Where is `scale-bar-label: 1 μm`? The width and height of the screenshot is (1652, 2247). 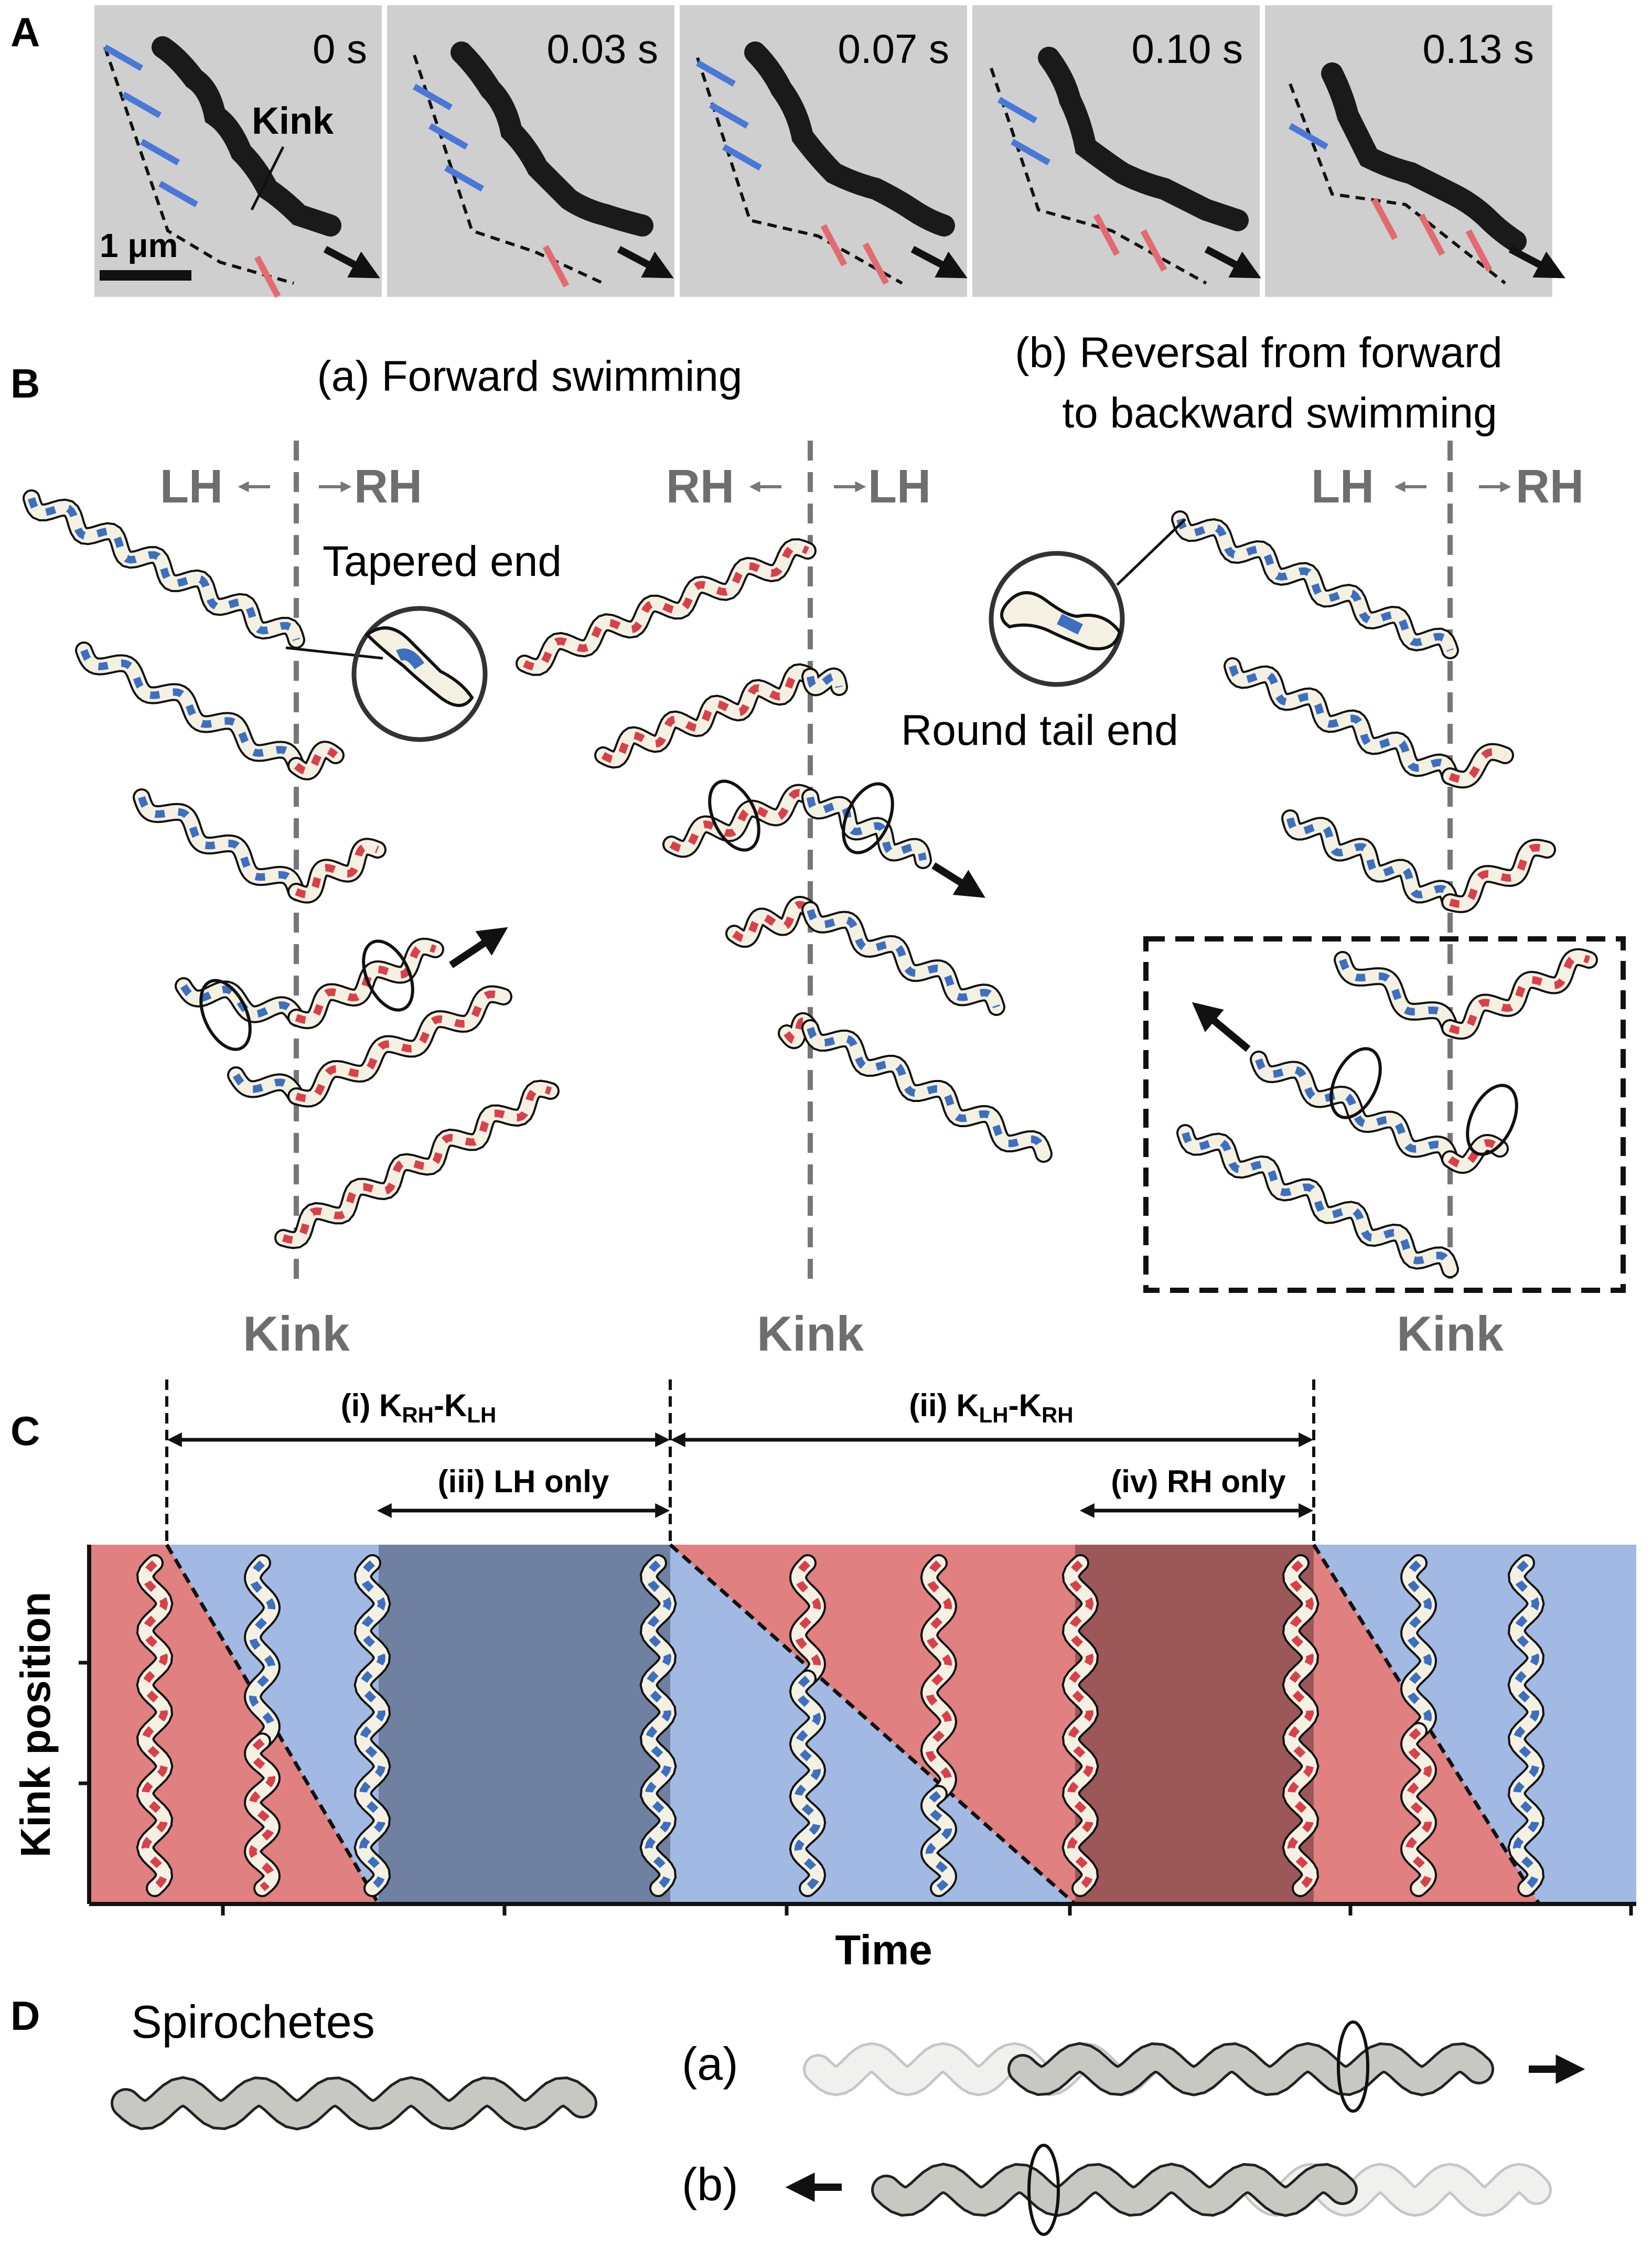 scale-bar-label: 1 μm is located at coordinates (139, 246).